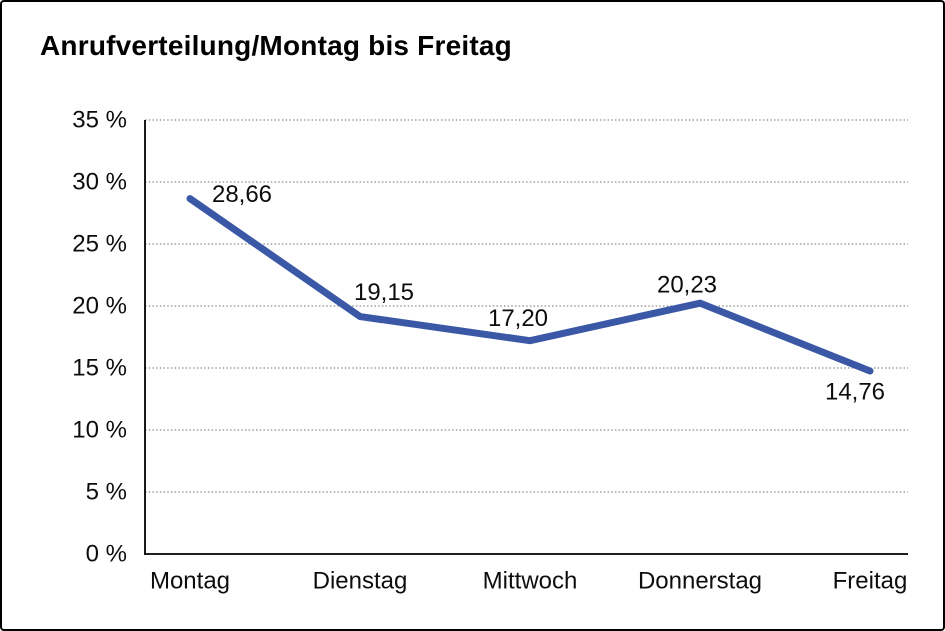 The image size is (945, 631). Describe the element at coordinates (242, 194) in the screenshot. I see `data-point-label: 28,66` at that location.